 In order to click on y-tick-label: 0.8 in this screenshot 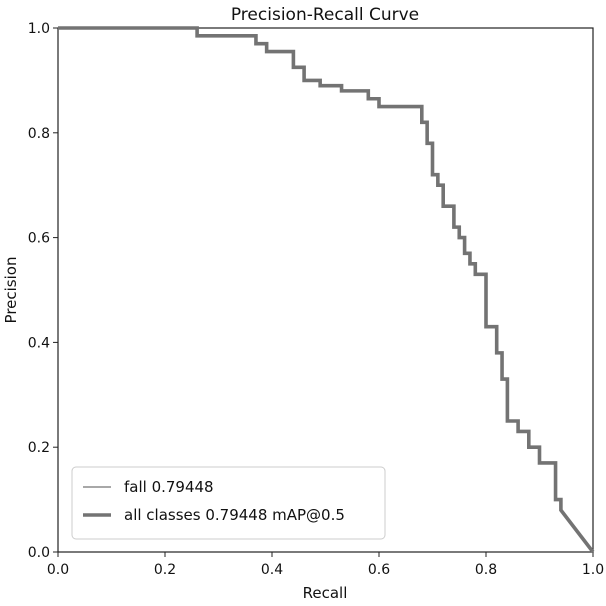, I will do `click(39, 134)`.